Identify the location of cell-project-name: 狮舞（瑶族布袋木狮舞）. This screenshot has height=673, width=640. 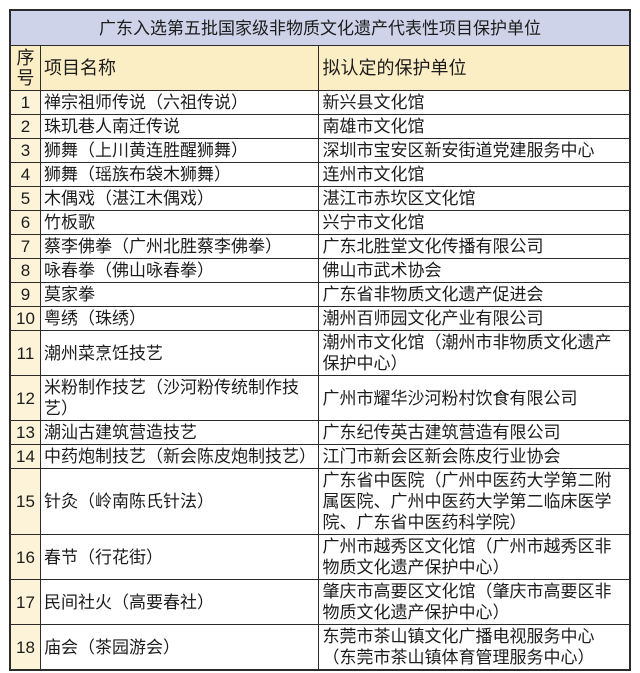
(179, 174).